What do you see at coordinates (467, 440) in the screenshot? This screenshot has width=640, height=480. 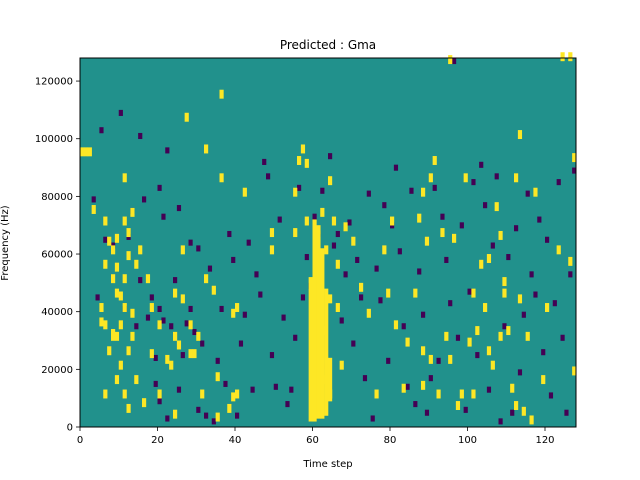 I see `x-tick-label: 100` at bounding box center [467, 440].